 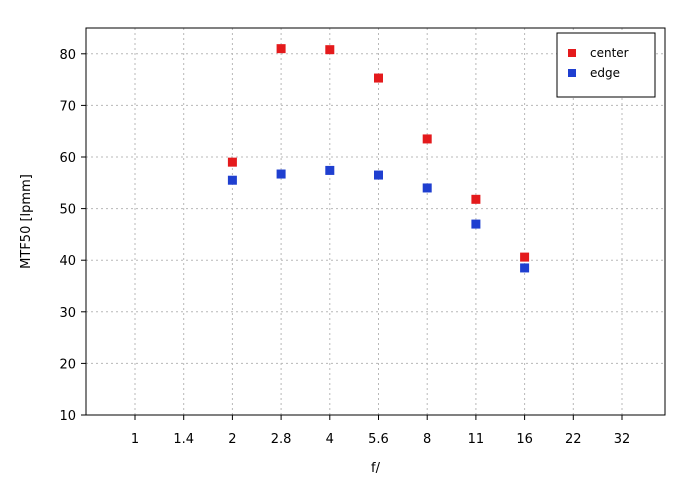 What do you see at coordinates (476, 439) in the screenshot?
I see `x-tick-label: 11` at bounding box center [476, 439].